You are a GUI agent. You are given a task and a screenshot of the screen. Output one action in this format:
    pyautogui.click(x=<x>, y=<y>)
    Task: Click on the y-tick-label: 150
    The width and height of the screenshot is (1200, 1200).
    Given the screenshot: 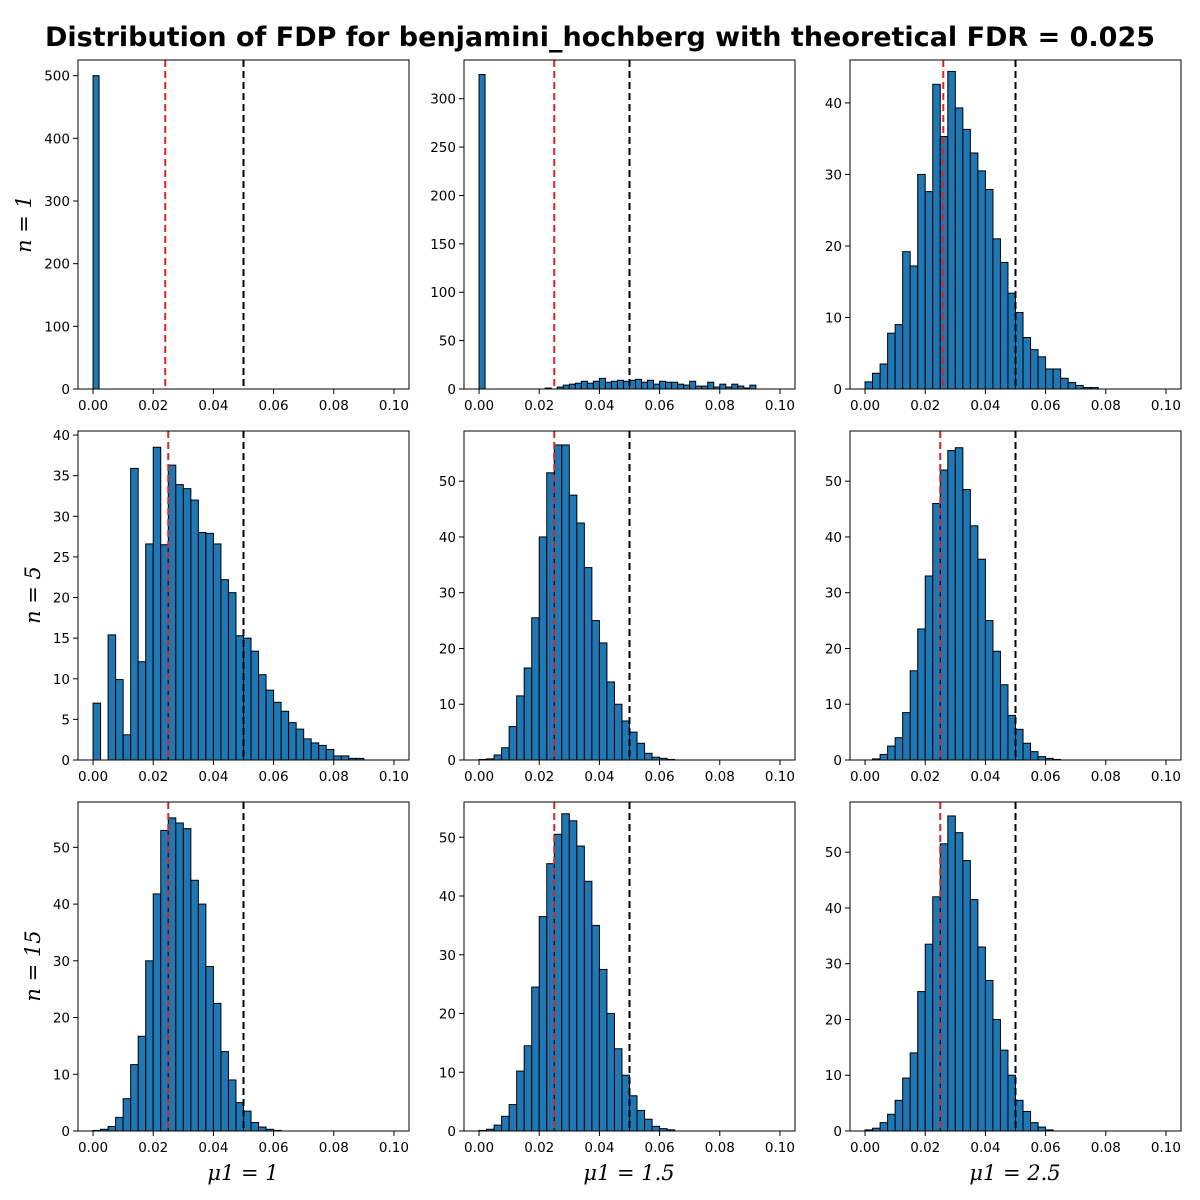 What is the action you would take?
    pyautogui.click(x=443, y=245)
    